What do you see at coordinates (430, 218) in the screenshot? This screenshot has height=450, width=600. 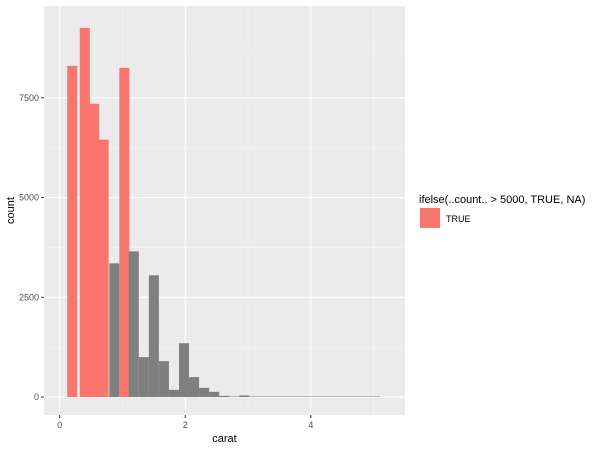 I see `legend-key-true` at bounding box center [430, 218].